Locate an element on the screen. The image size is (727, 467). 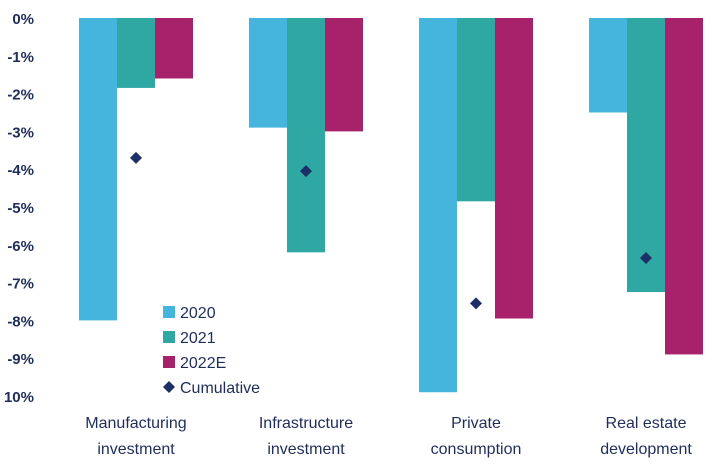
y-tick-label: -2% is located at coordinates (20, 95).